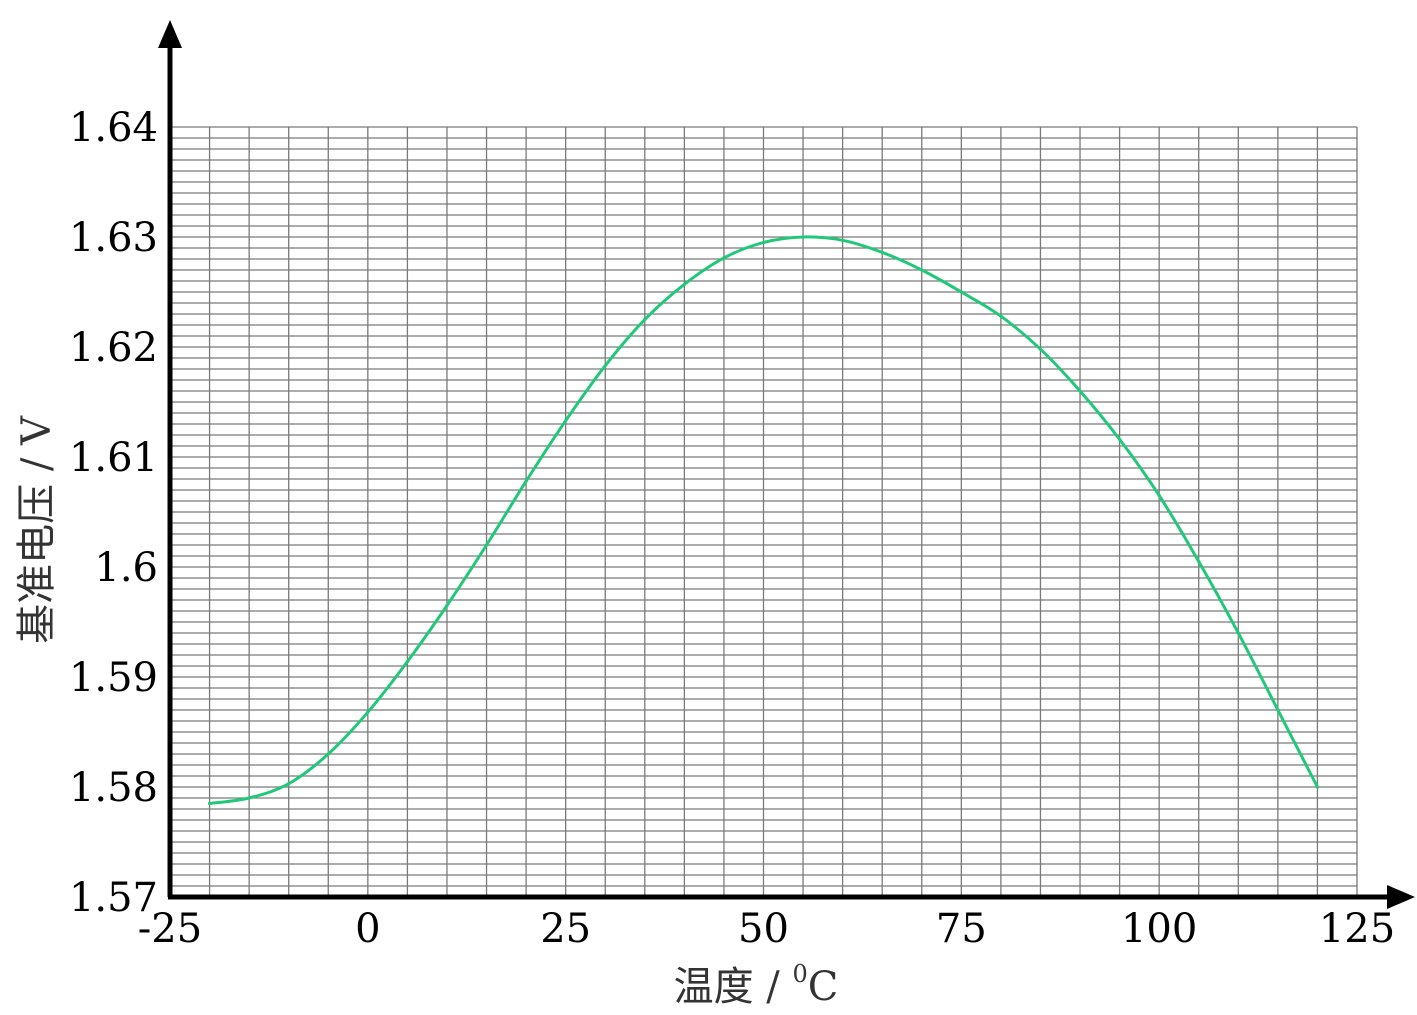 The width and height of the screenshot is (1417, 1015). What do you see at coordinates (823, 987) in the screenshot?
I see `x-axis-title-unit: C` at bounding box center [823, 987].